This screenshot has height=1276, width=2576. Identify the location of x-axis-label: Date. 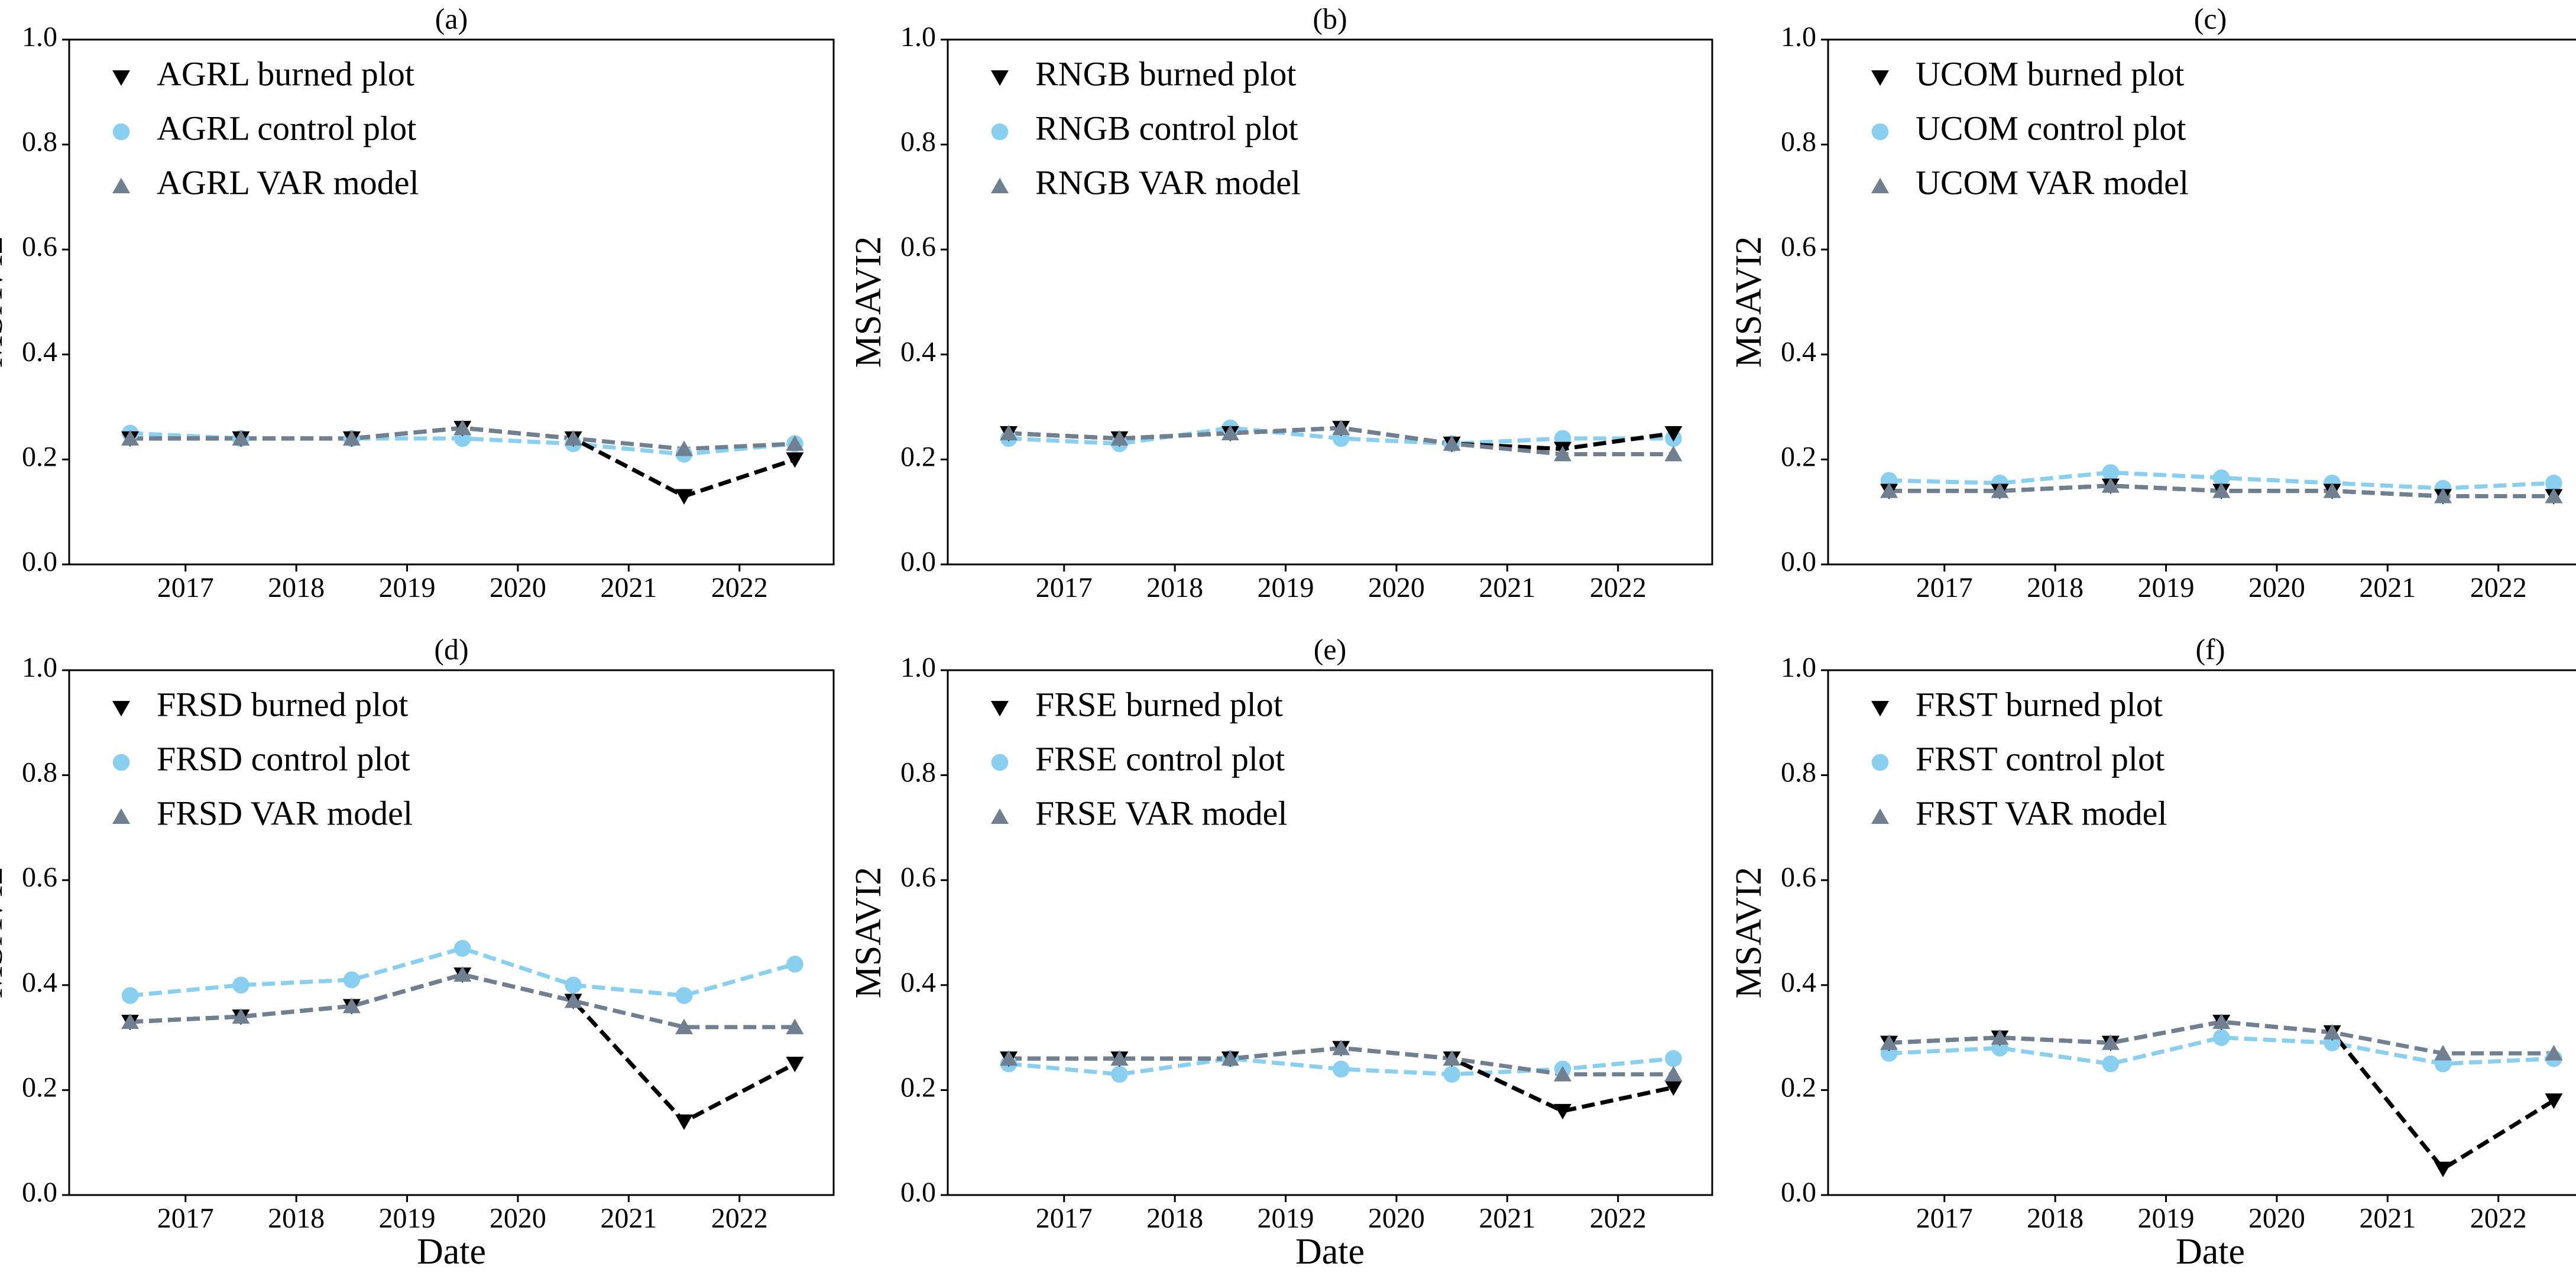
(1330, 1252).